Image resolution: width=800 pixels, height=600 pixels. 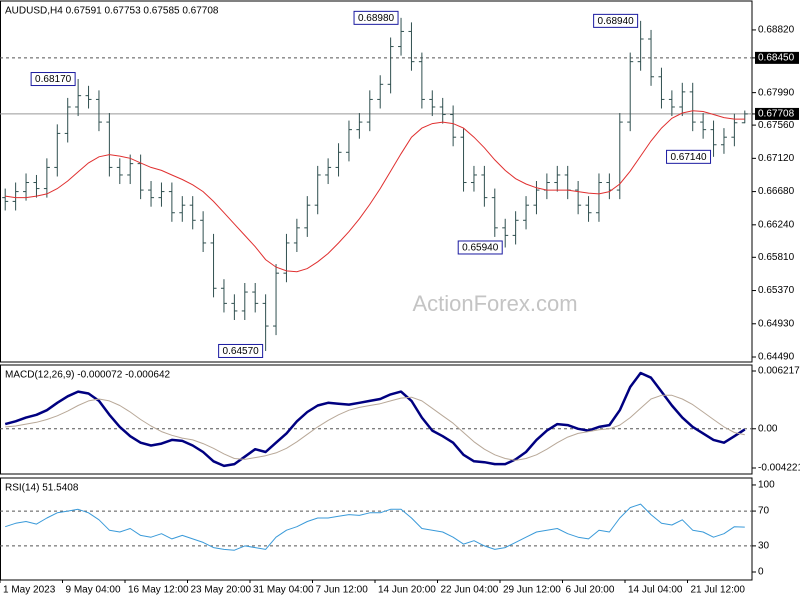 I want to click on annotation-label: 0.68980, so click(x=376, y=18).